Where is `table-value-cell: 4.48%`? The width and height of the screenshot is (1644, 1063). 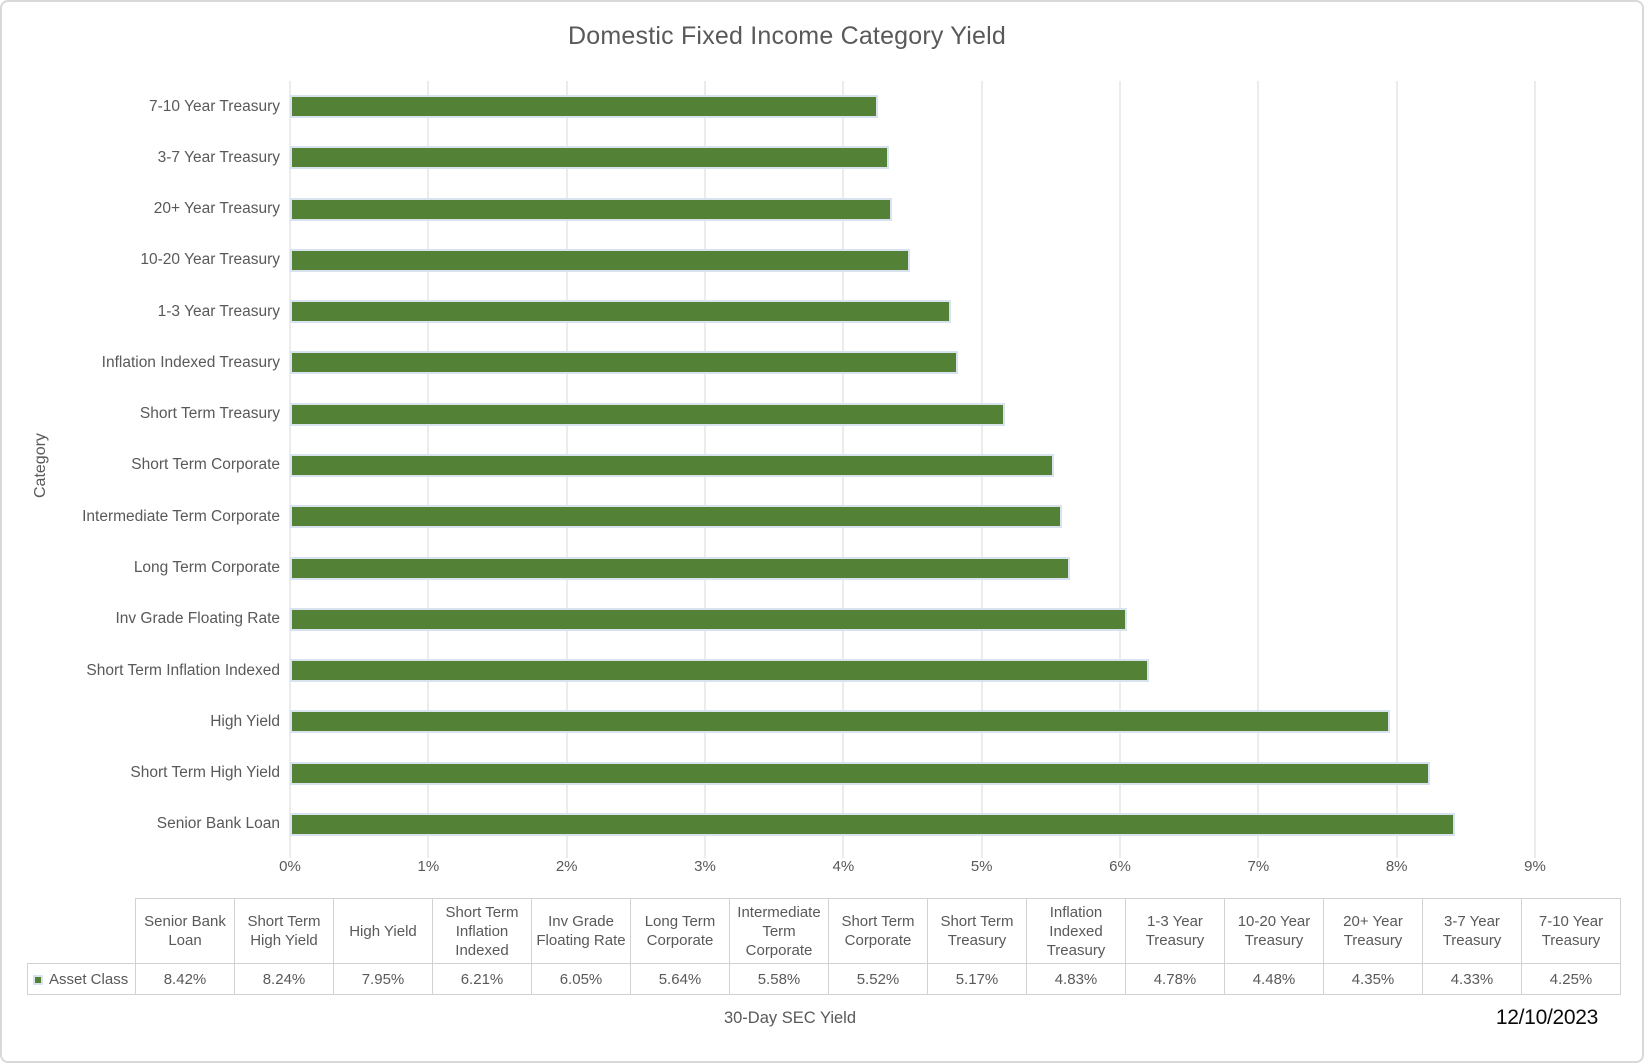 table-value-cell: 4.48% is located at coordinates (1274, 979).